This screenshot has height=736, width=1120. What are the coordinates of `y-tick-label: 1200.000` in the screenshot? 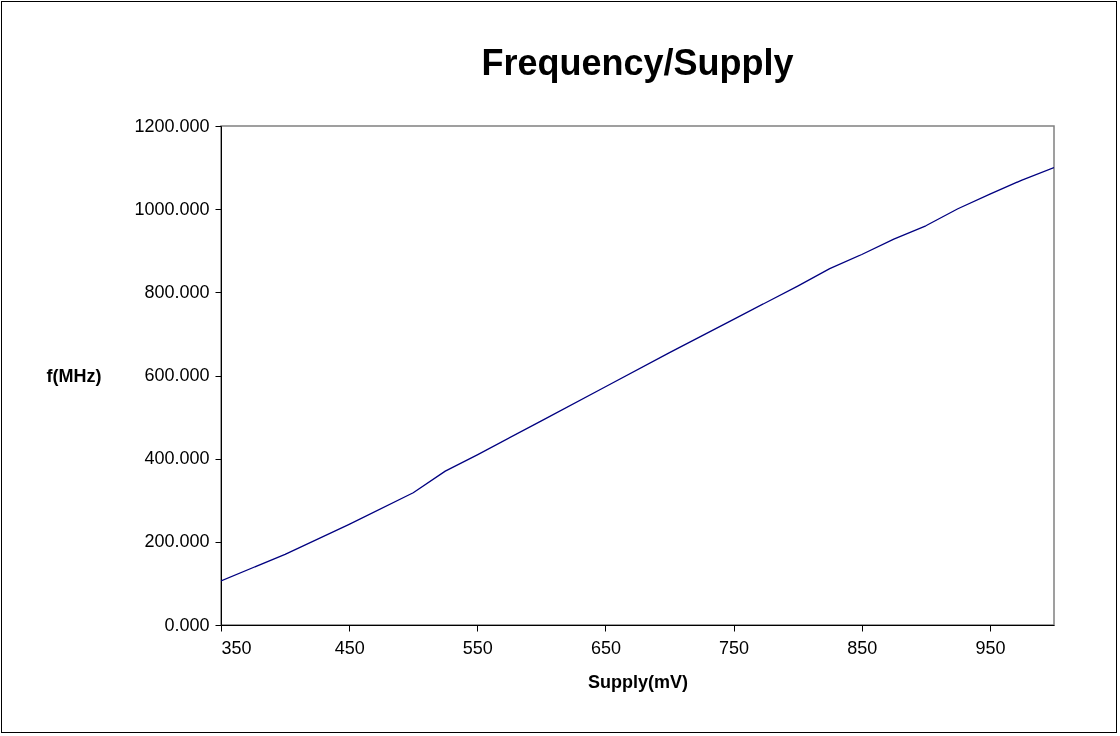 It's located at (172, 125).